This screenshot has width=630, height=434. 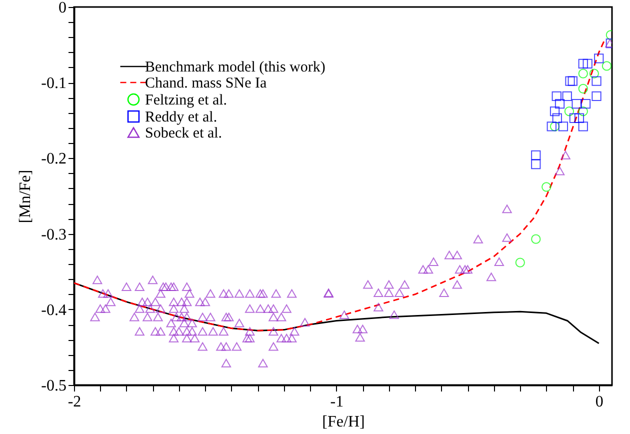 What do you see at coordinates (186, 100) in the screenshot?
I see `legend-label: Feltzing et al.` at bounding box center [186, 100].